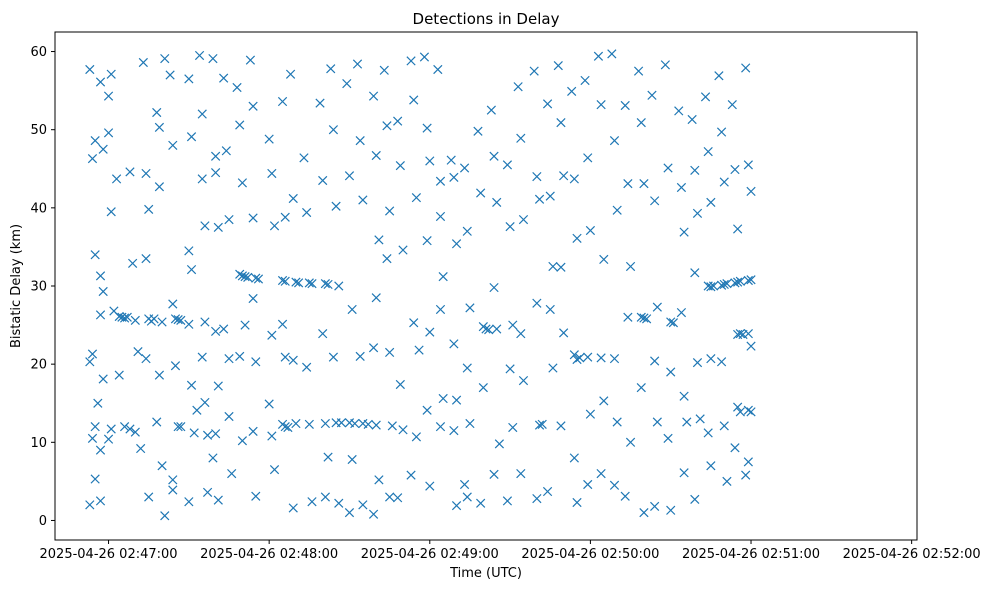 This screenshot has width=989, height=590. What do you see at coordinates (590, 554) in the screenshot?
I see `x-tick-label: 2025-04-26 02:50:00` at bounding box center [590, 554].